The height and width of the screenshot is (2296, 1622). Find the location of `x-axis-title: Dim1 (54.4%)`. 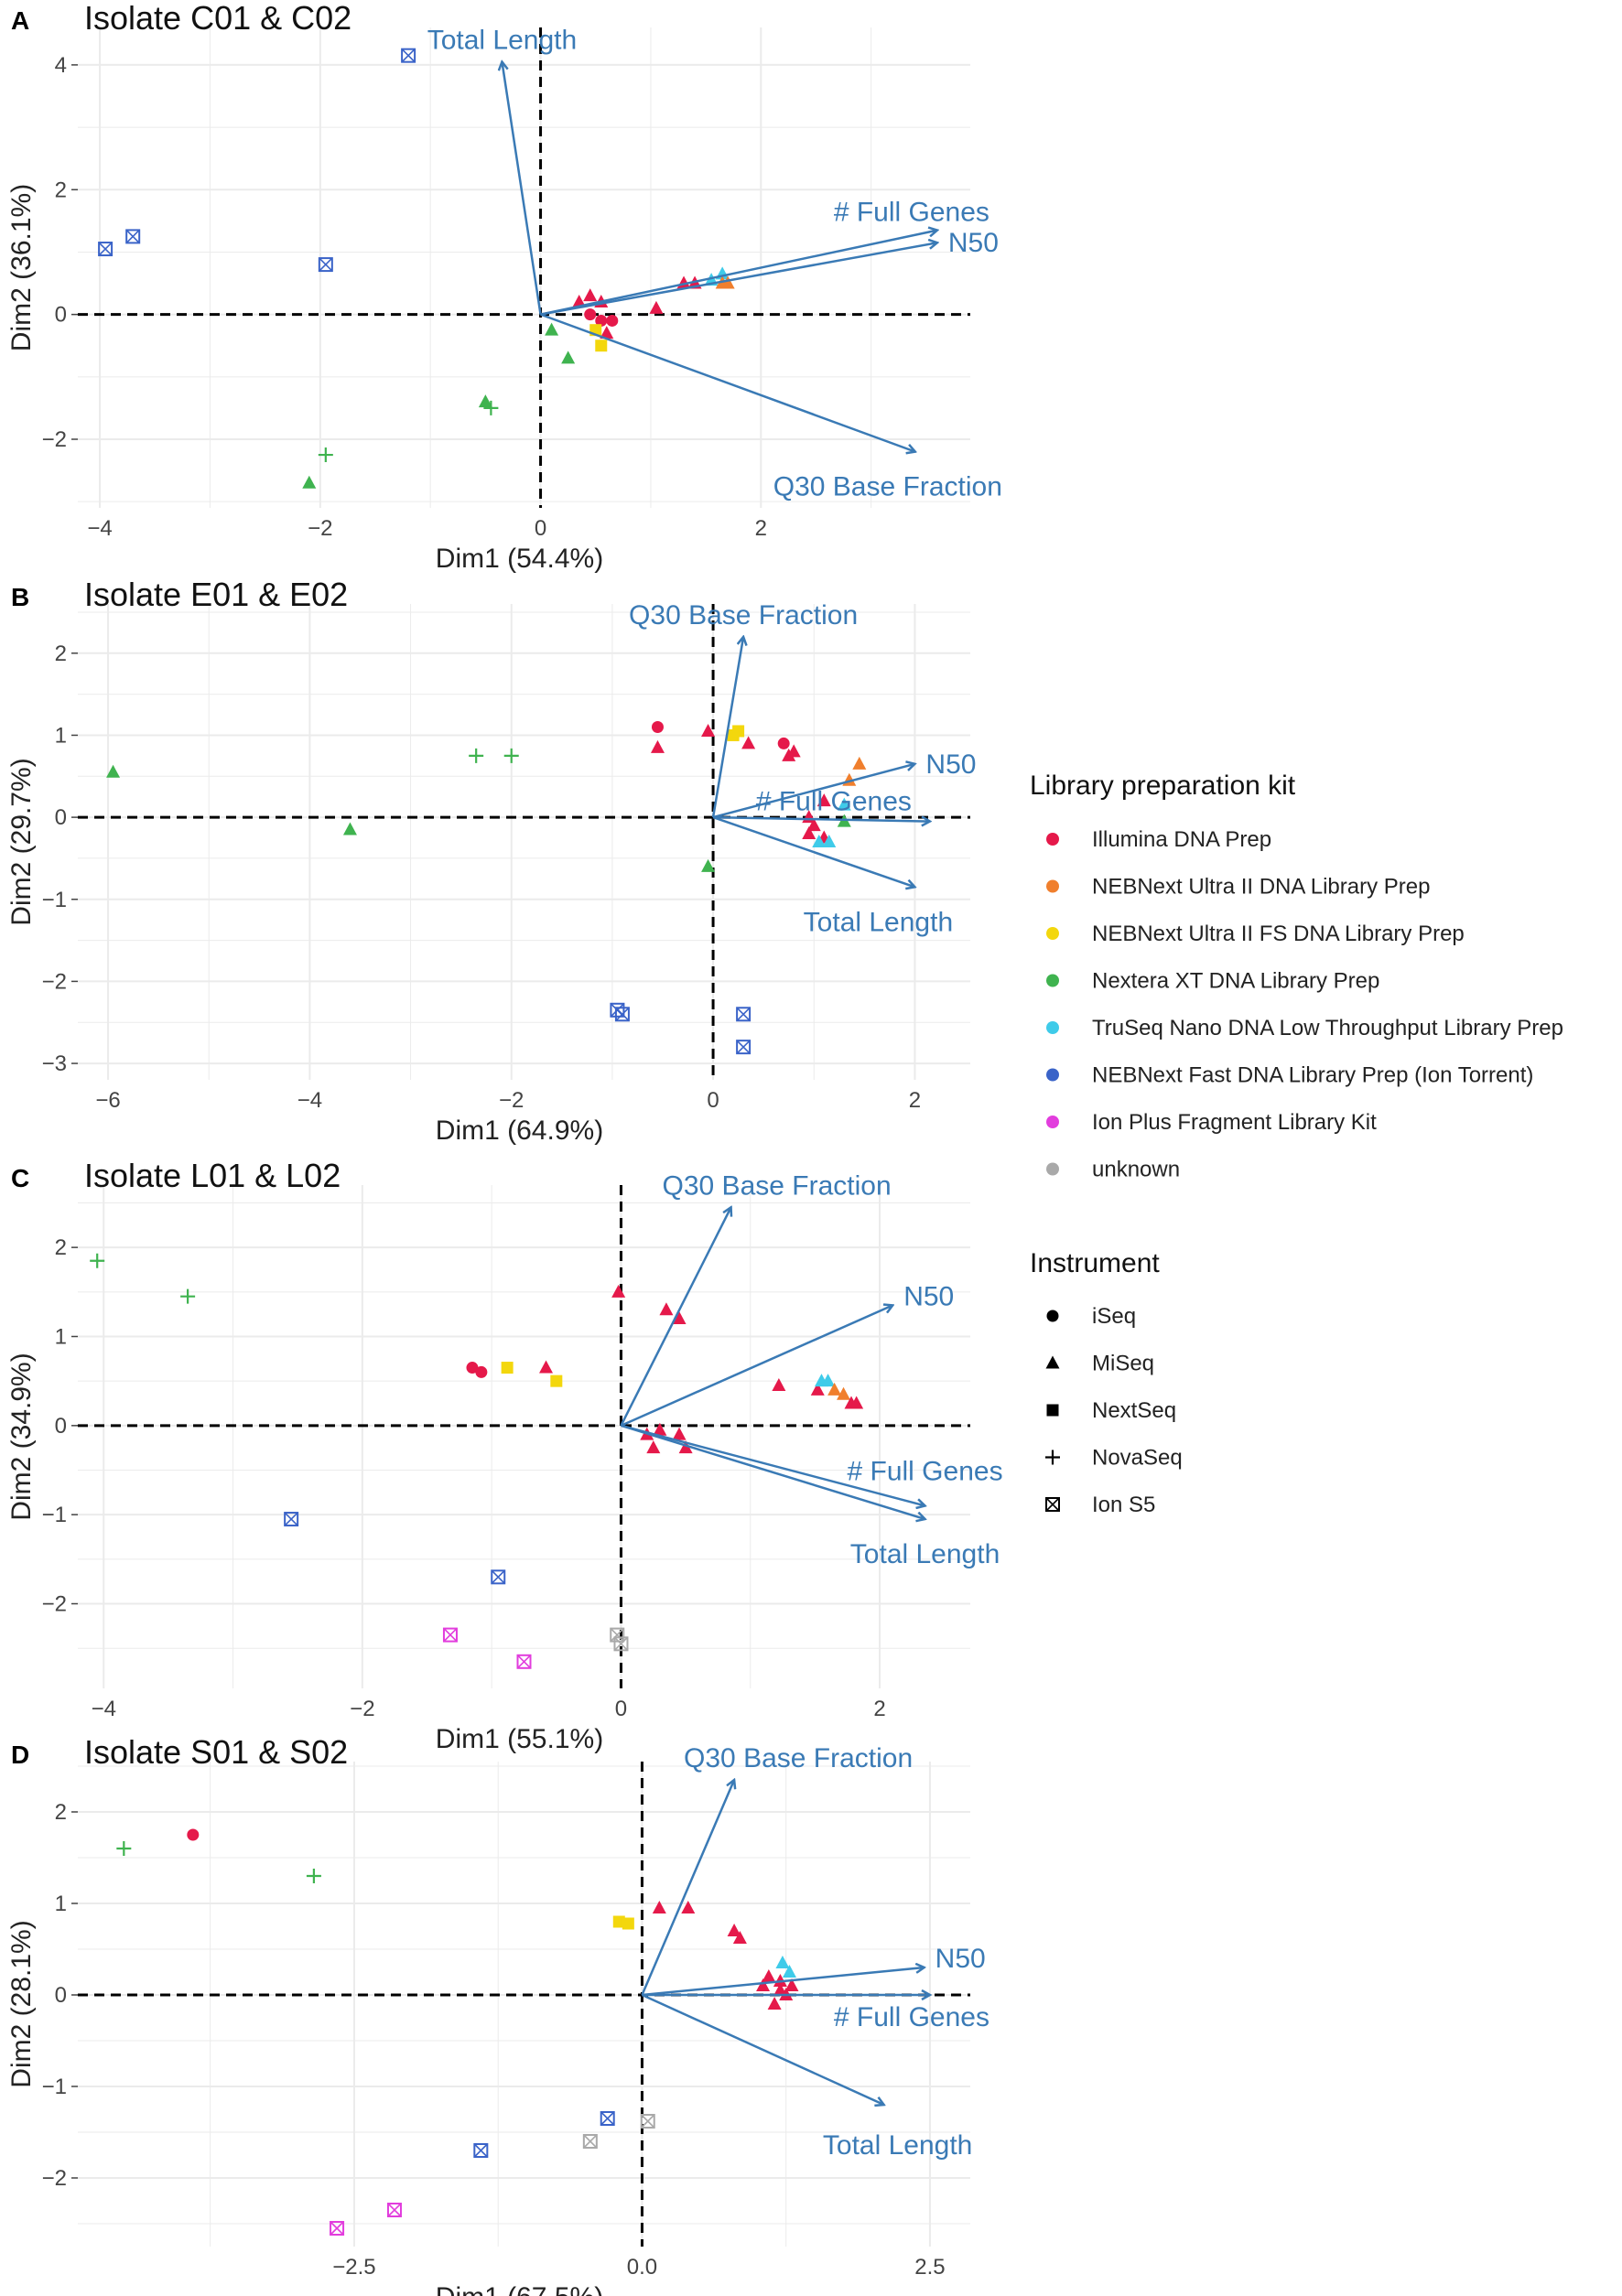

x-axis-title: Dim1 (54.4%) is located at coordinates (519, 559).